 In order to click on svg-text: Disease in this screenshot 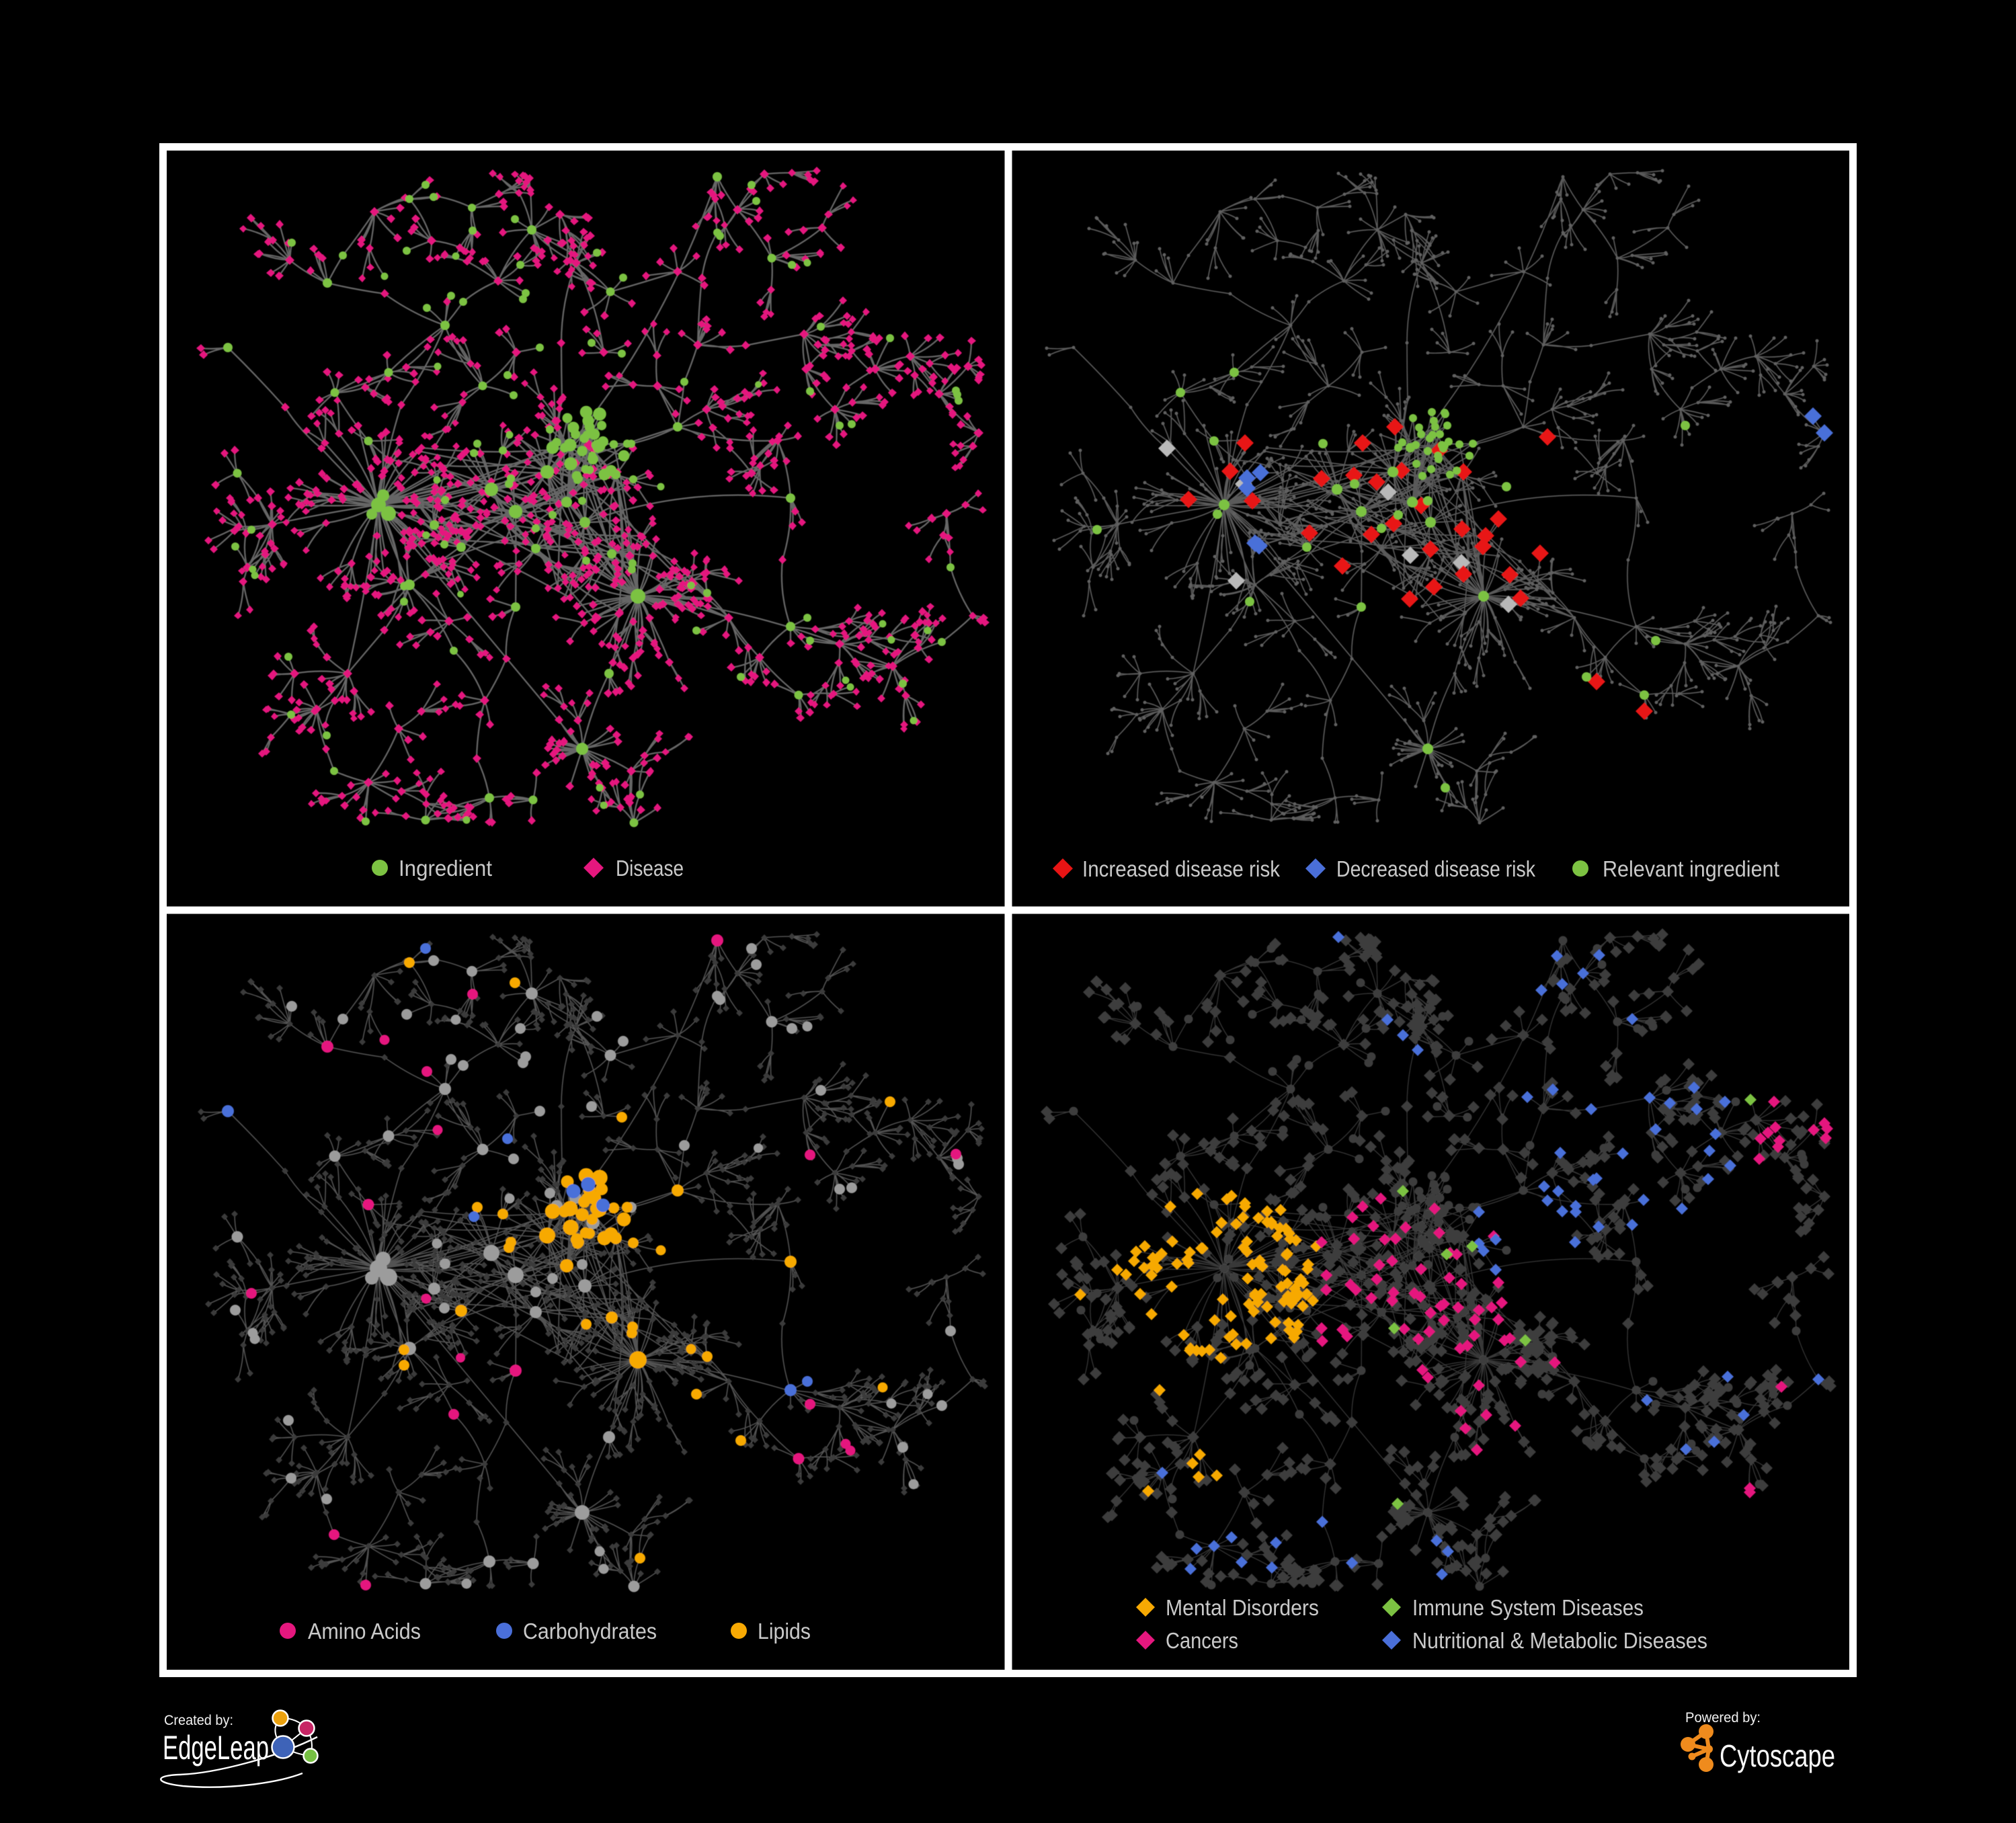, I will do `click(650, 868)`.